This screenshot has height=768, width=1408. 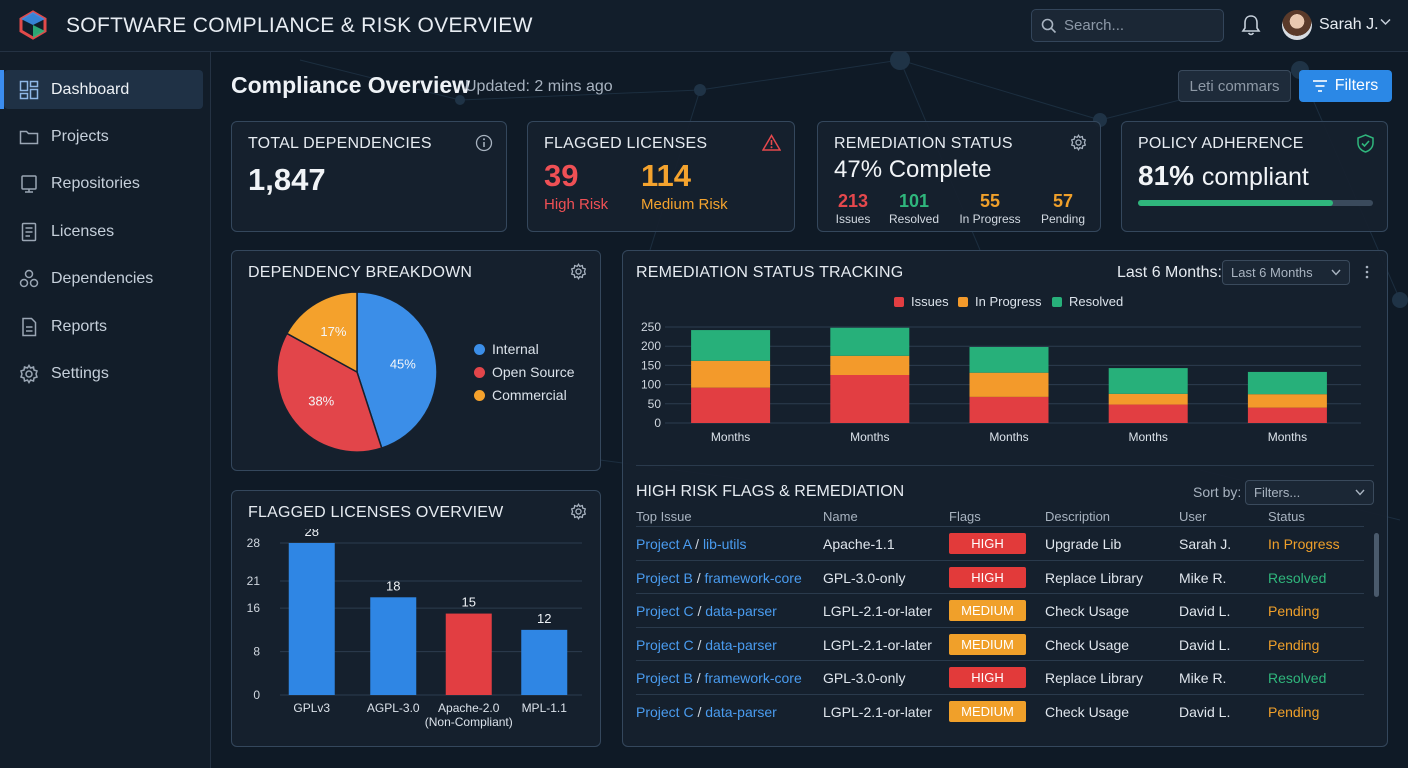 What do you see at coordinates (1094, 577) in the screenshot?
I see `description-cell: Replace Library` at bounding box center [1094, 577].